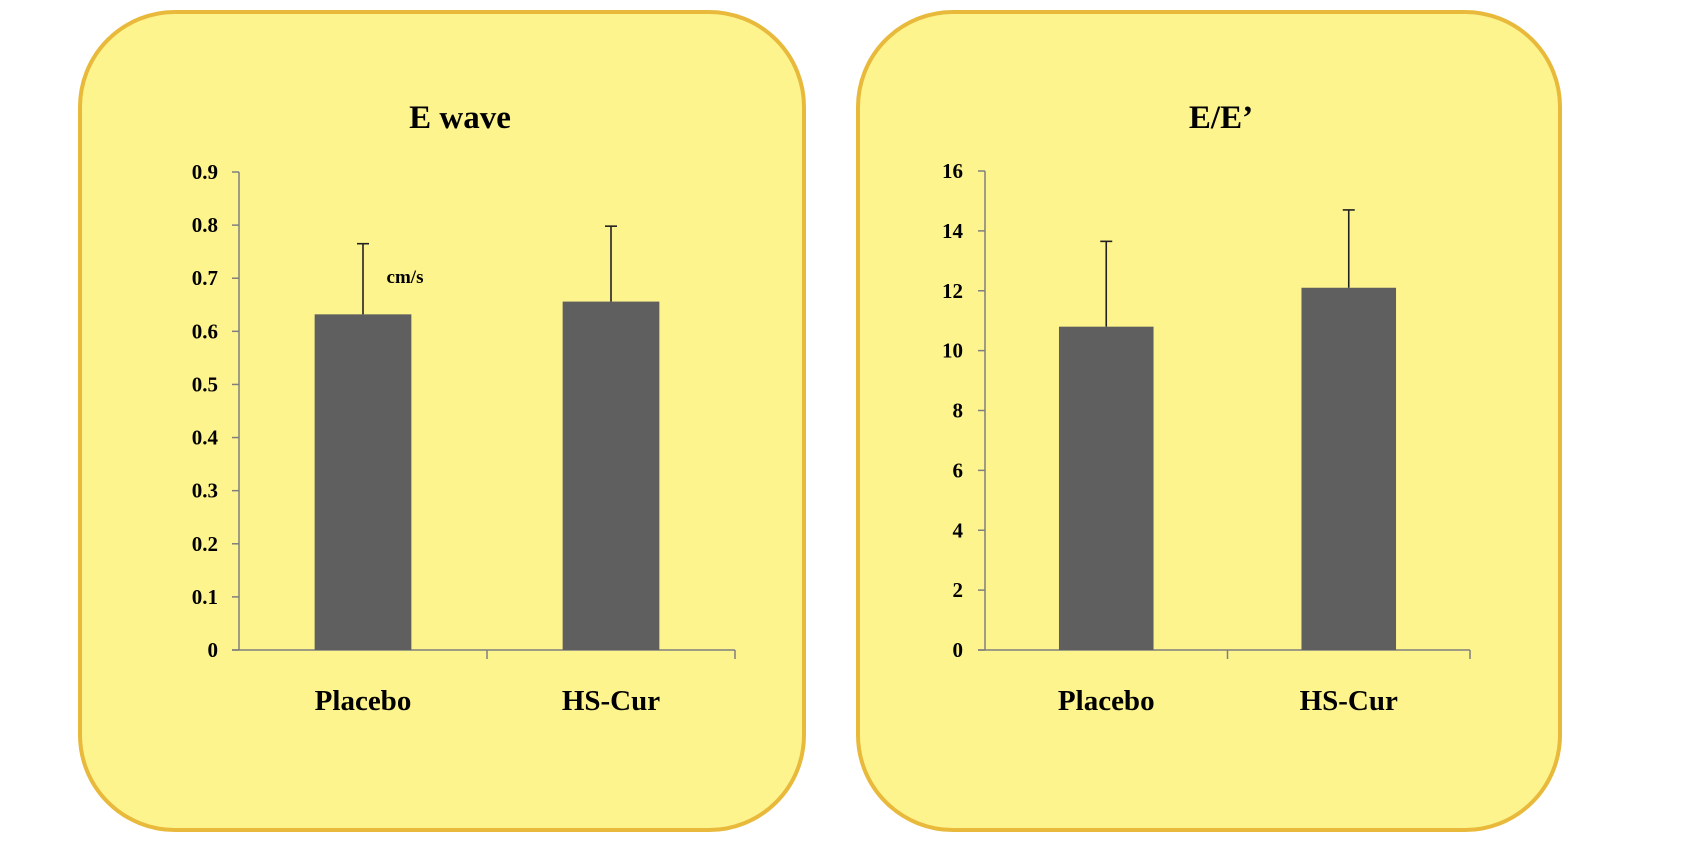  Describe the element at coordinates (952, 291) in the screenshot. I see `y-tick-label: 12` at that location.